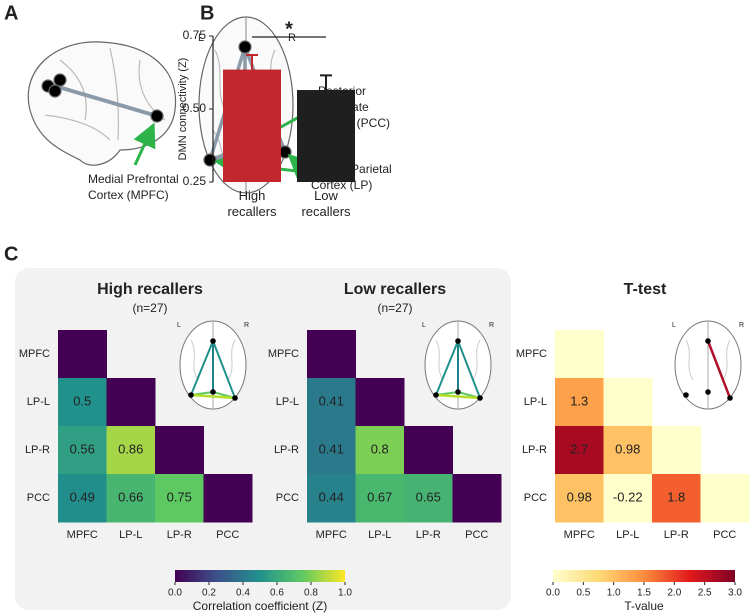 This screenshot has width=750, height=614. I want to click on cell-label: 0.49, so click(82, 496).